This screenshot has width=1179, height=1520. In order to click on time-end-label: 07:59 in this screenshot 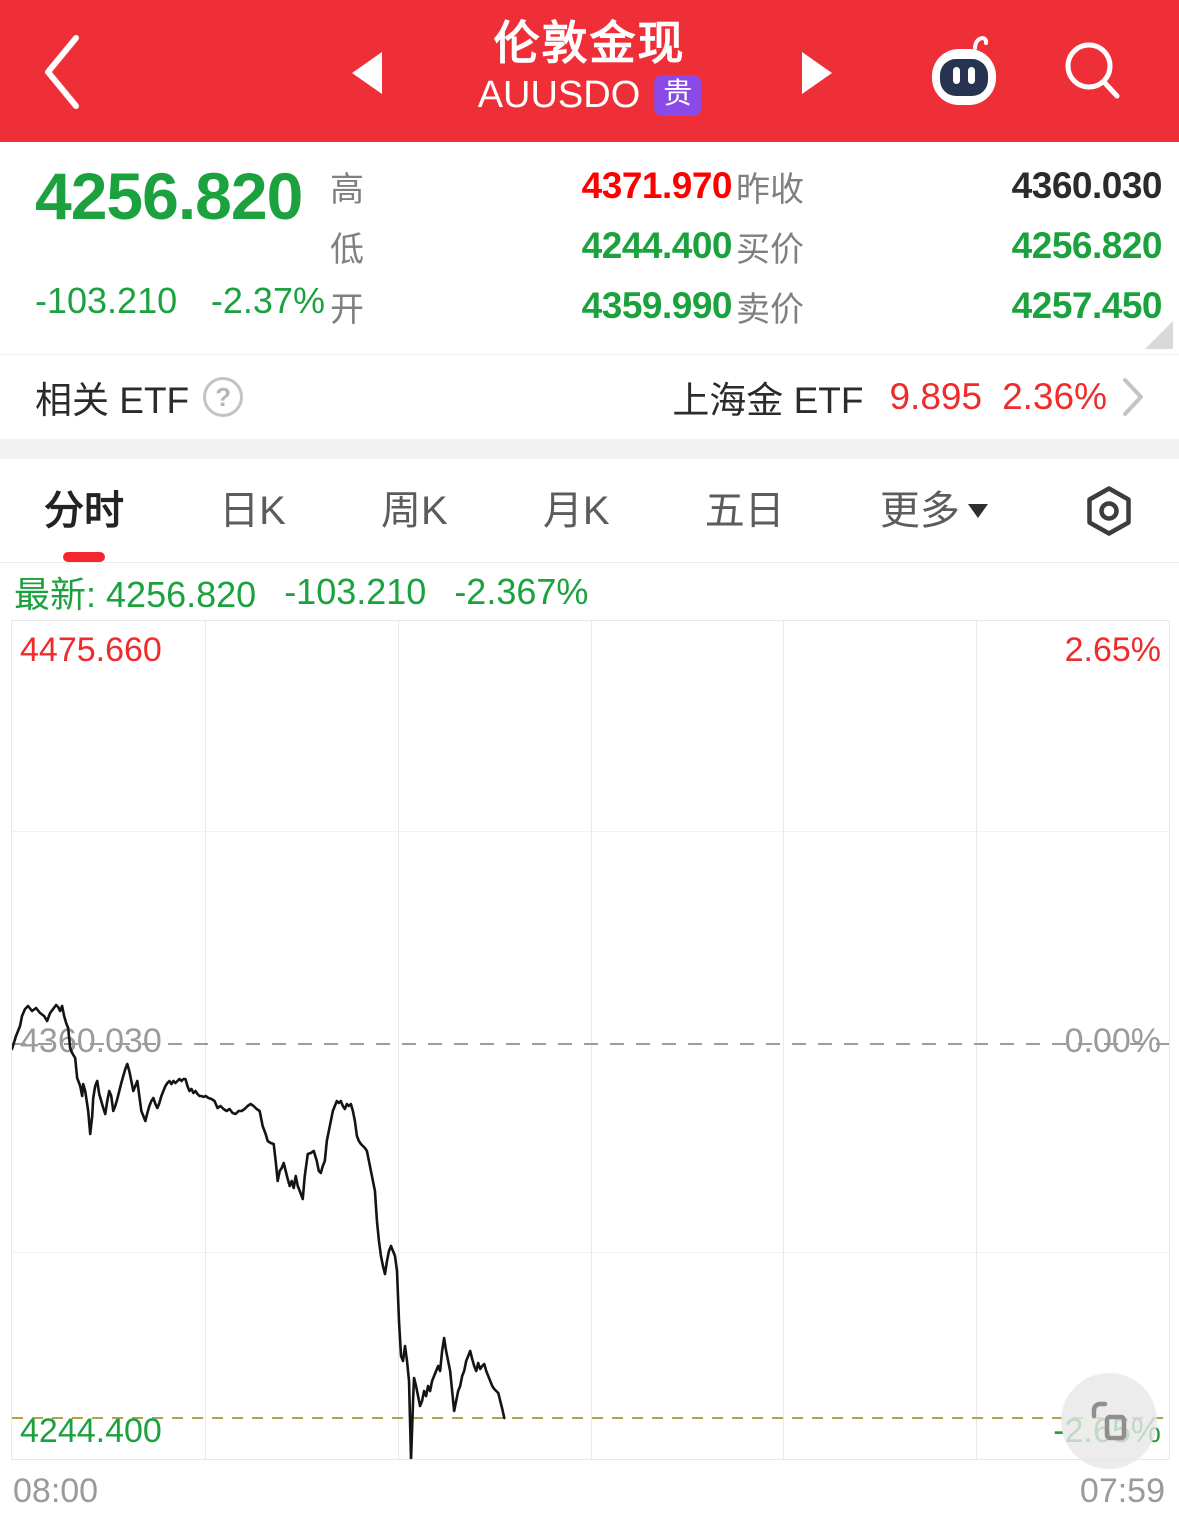, I will do `click(1122, 1491)`.